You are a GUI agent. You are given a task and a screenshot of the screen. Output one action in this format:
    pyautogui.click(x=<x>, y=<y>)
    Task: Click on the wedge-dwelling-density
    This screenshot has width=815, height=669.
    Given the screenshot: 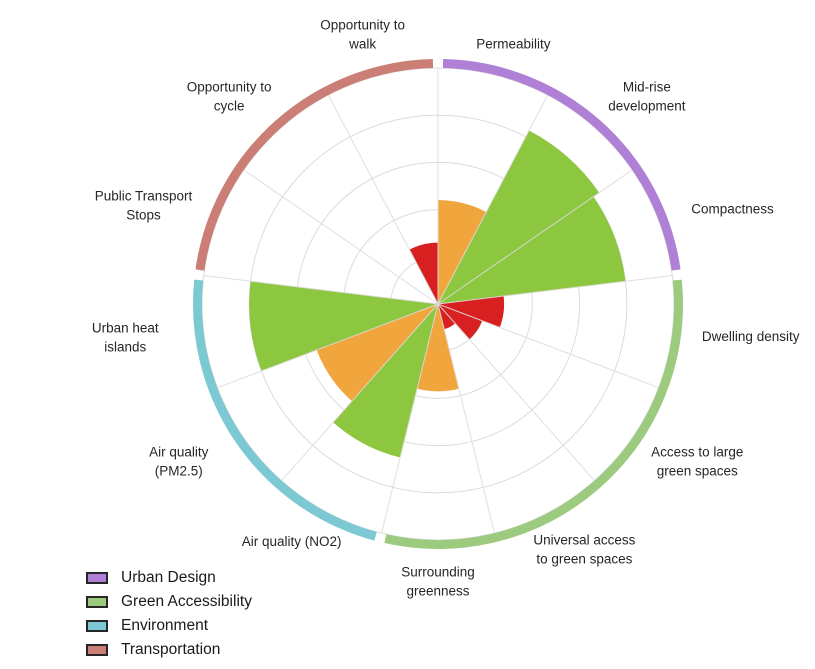 What is the action you would take?
    pyautogui.click(x=471, y=312)
    